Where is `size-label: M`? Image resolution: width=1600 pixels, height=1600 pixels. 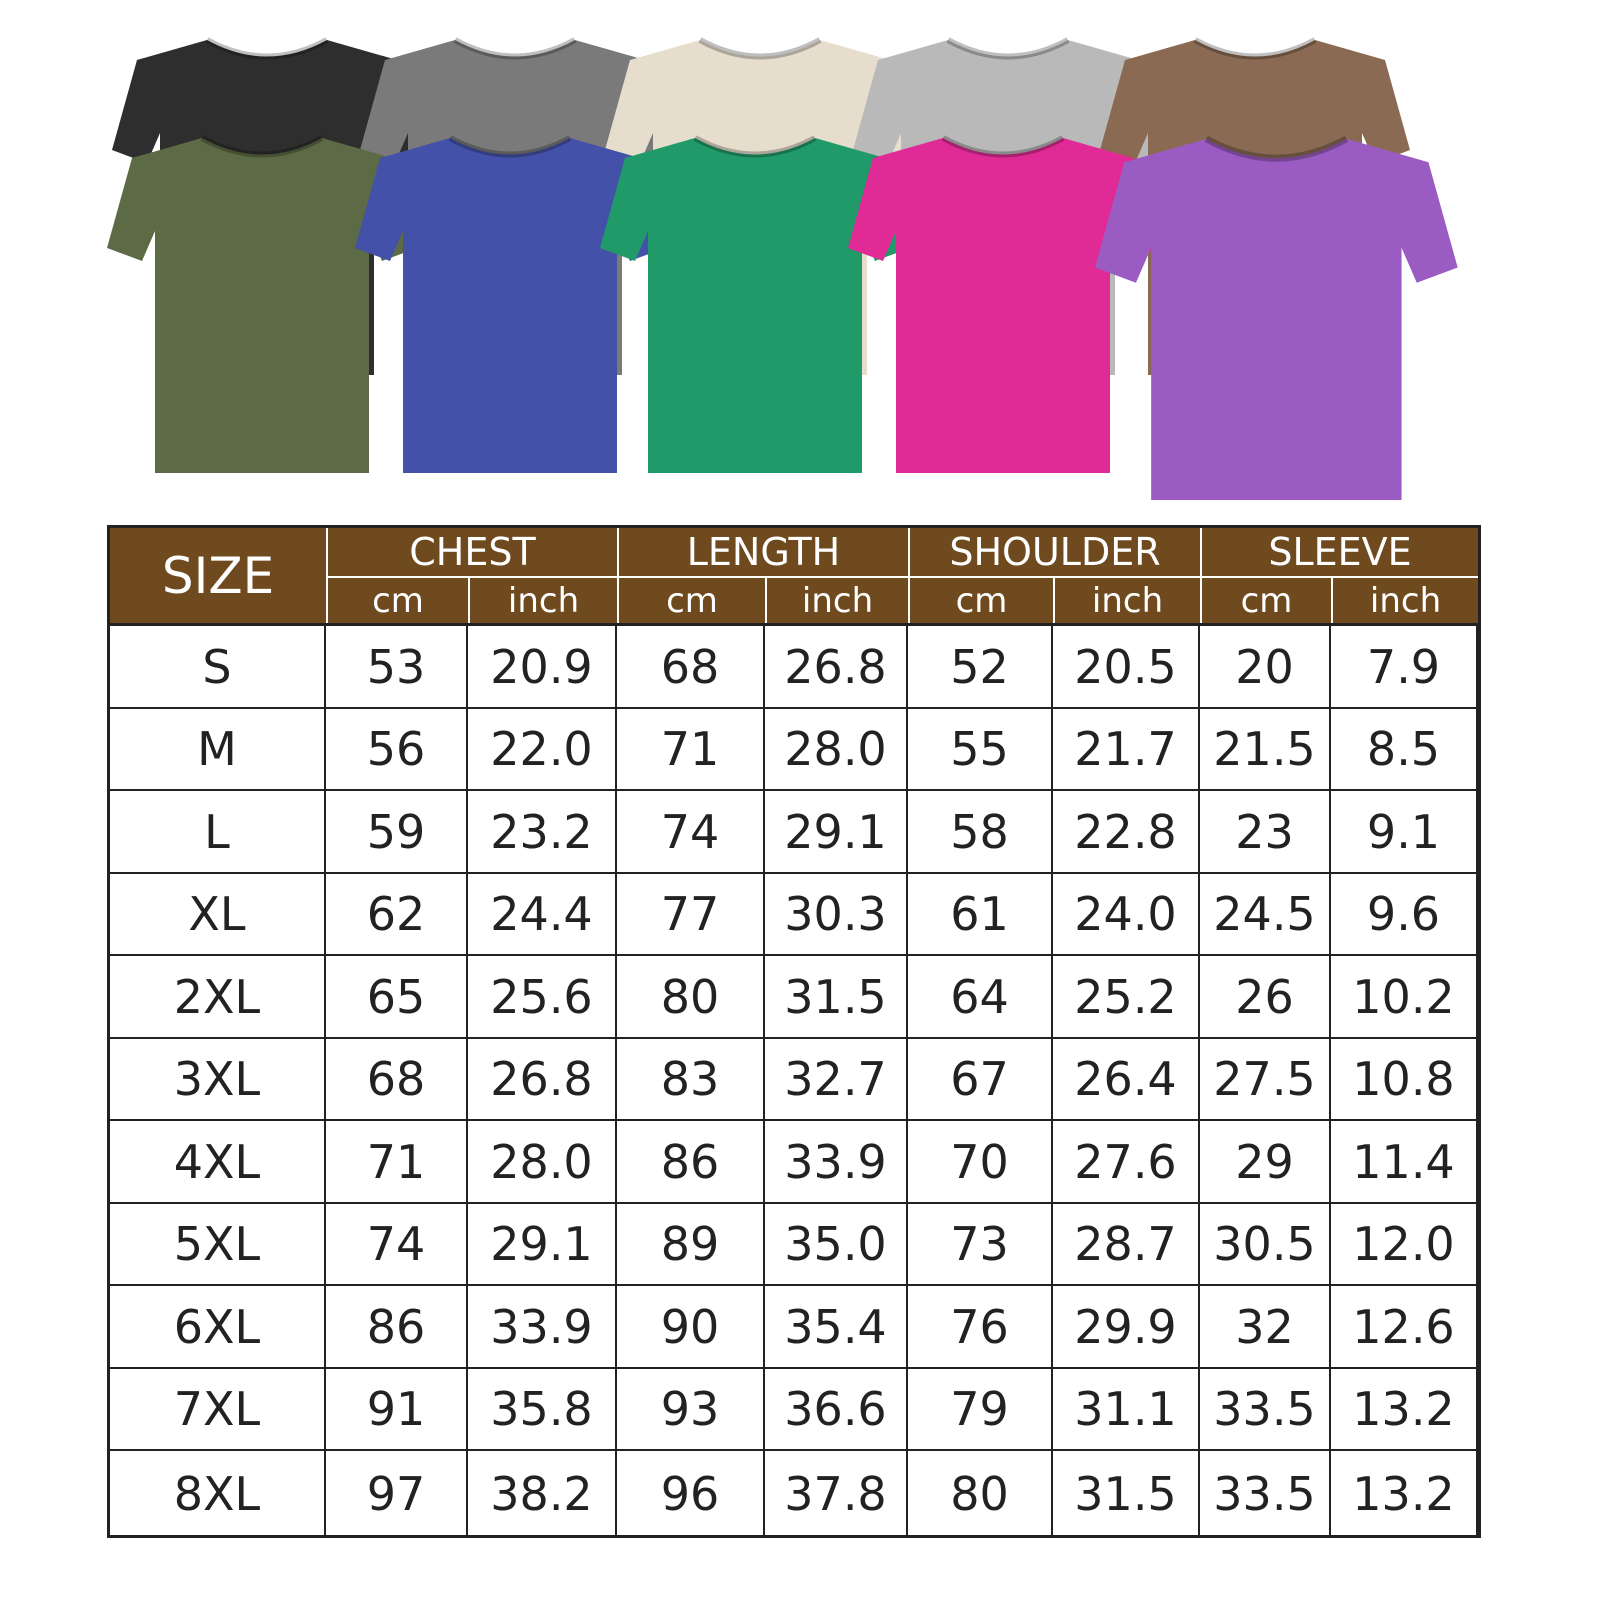
size-label: M is located at coordinates (218, 750).